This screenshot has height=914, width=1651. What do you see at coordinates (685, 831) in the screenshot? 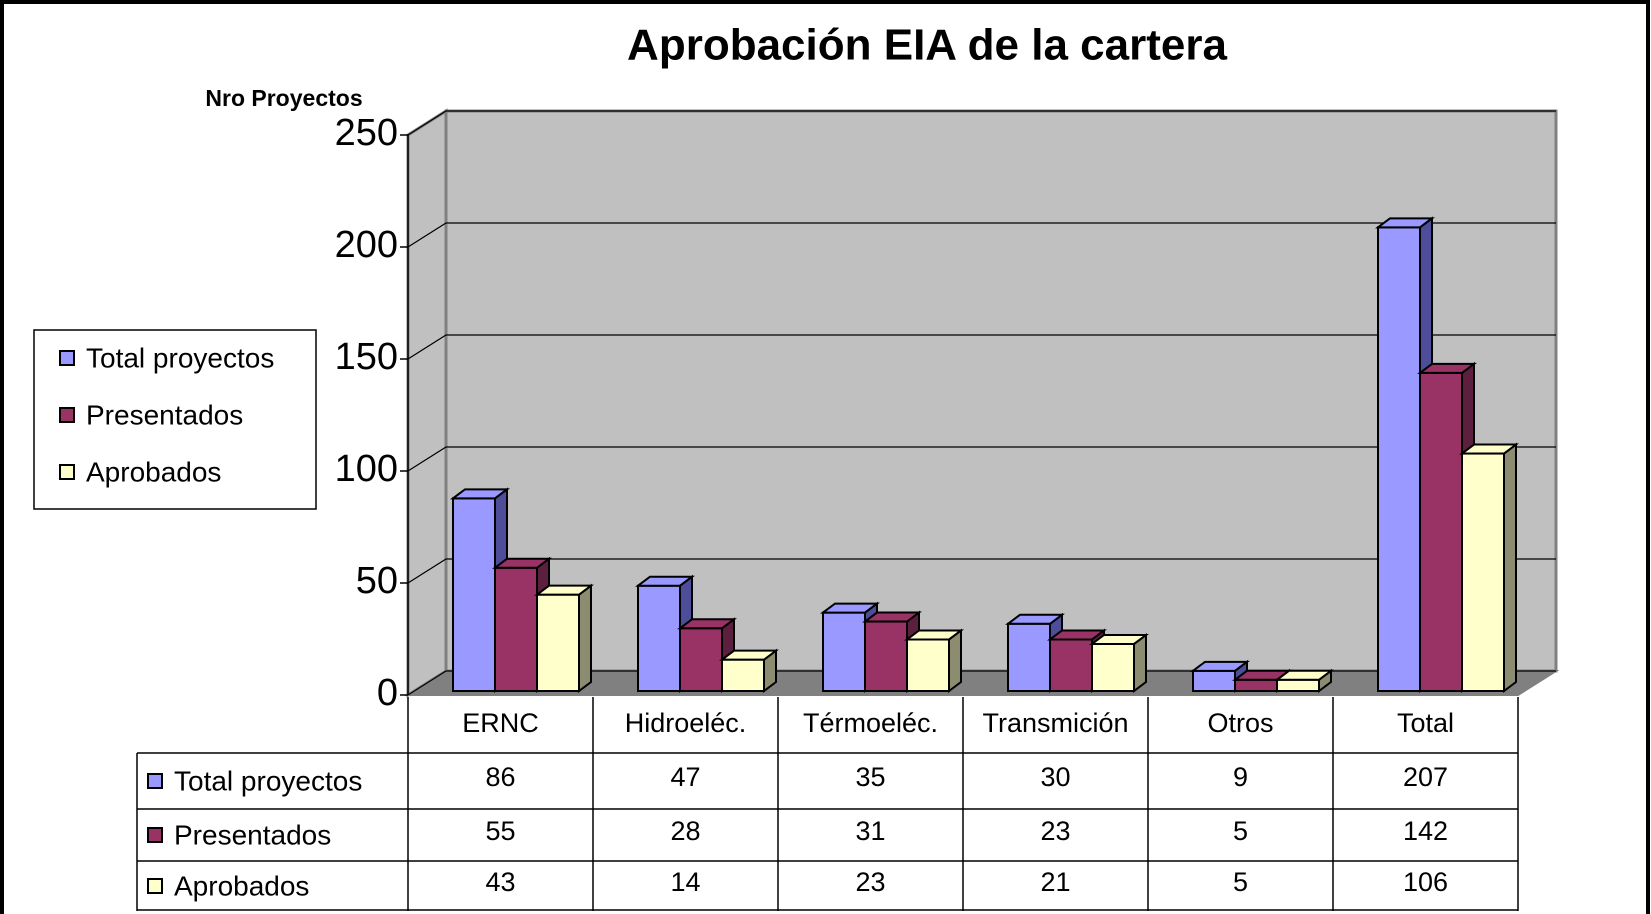
I see `table-value: 28` at bounding box center [685, 831].